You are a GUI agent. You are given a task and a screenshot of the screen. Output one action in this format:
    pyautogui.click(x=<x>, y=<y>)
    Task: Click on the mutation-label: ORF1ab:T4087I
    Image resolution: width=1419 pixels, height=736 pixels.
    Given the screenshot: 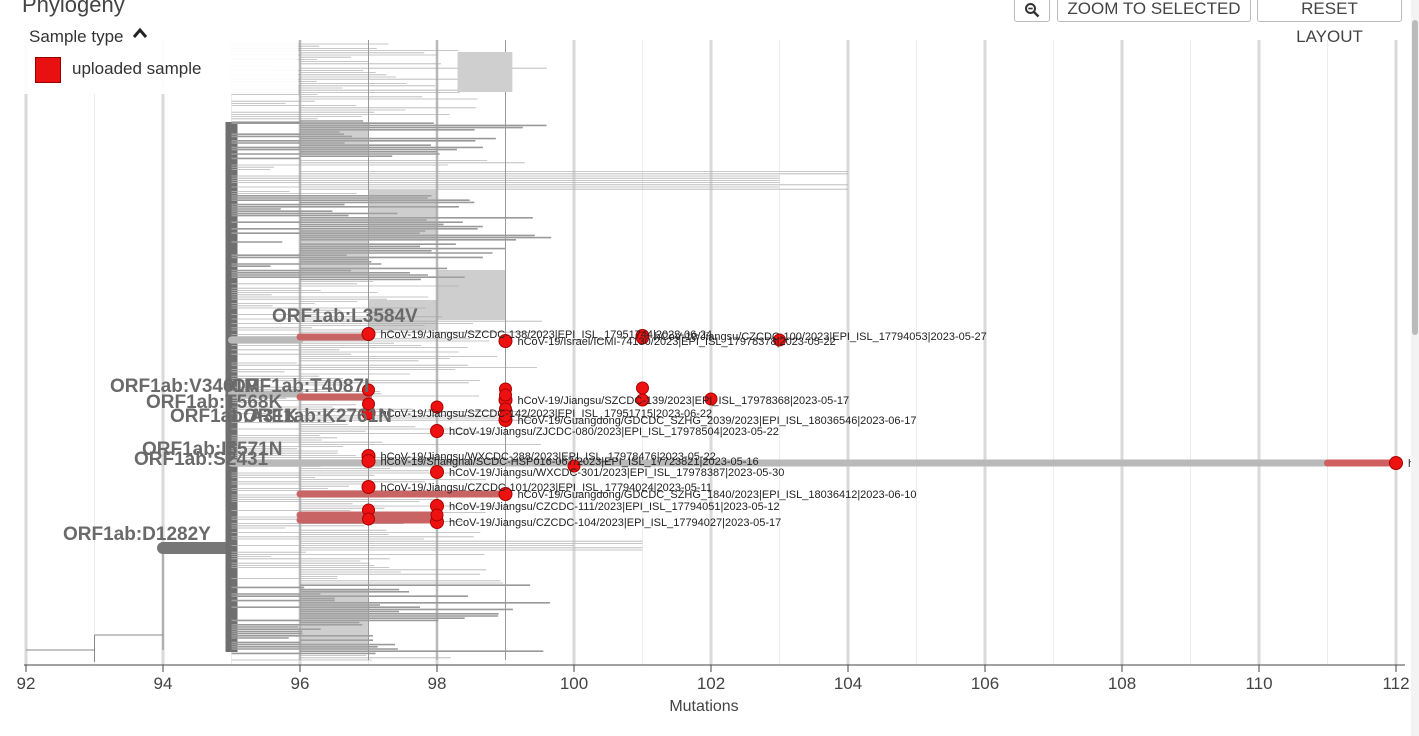 What is the action you would take?
    pyautogui.click(x=300, y=386)
    